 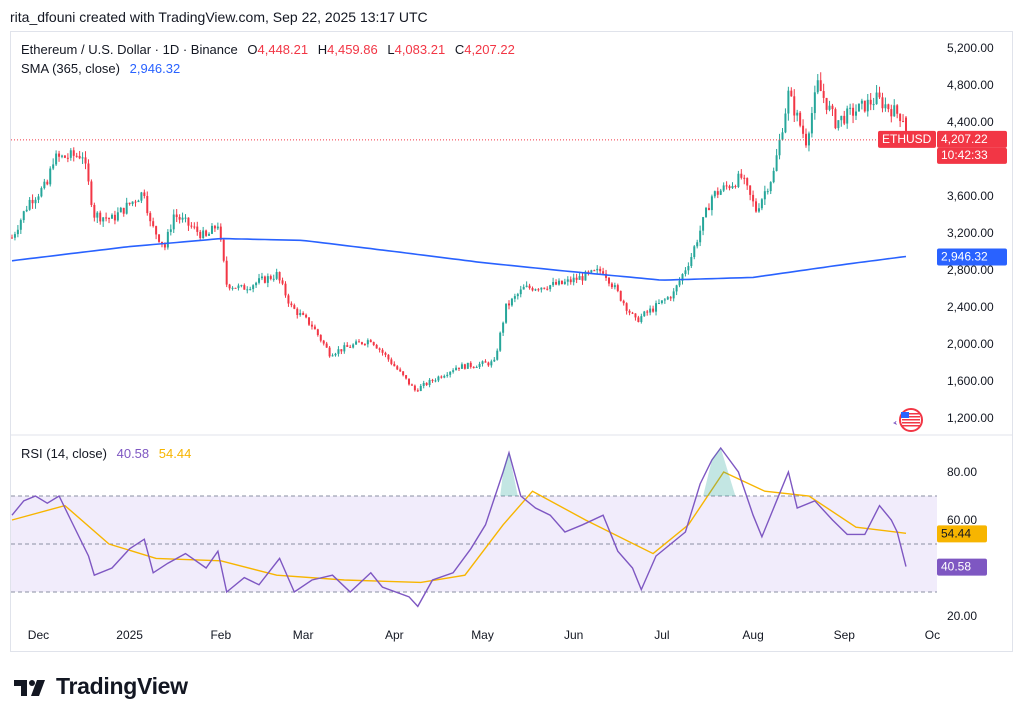 What do you see at coordinates (420, 49) in the screenshot?
I see `low-value: 4,083.21` at bounding box center [420, 49].